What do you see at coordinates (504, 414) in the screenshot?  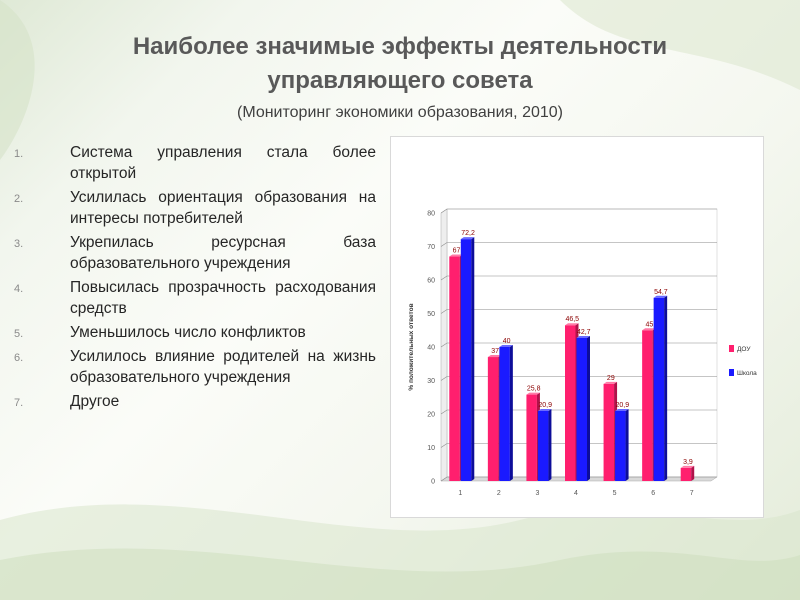 I see `bar-Школа-2` at bounding box center [504, 414].